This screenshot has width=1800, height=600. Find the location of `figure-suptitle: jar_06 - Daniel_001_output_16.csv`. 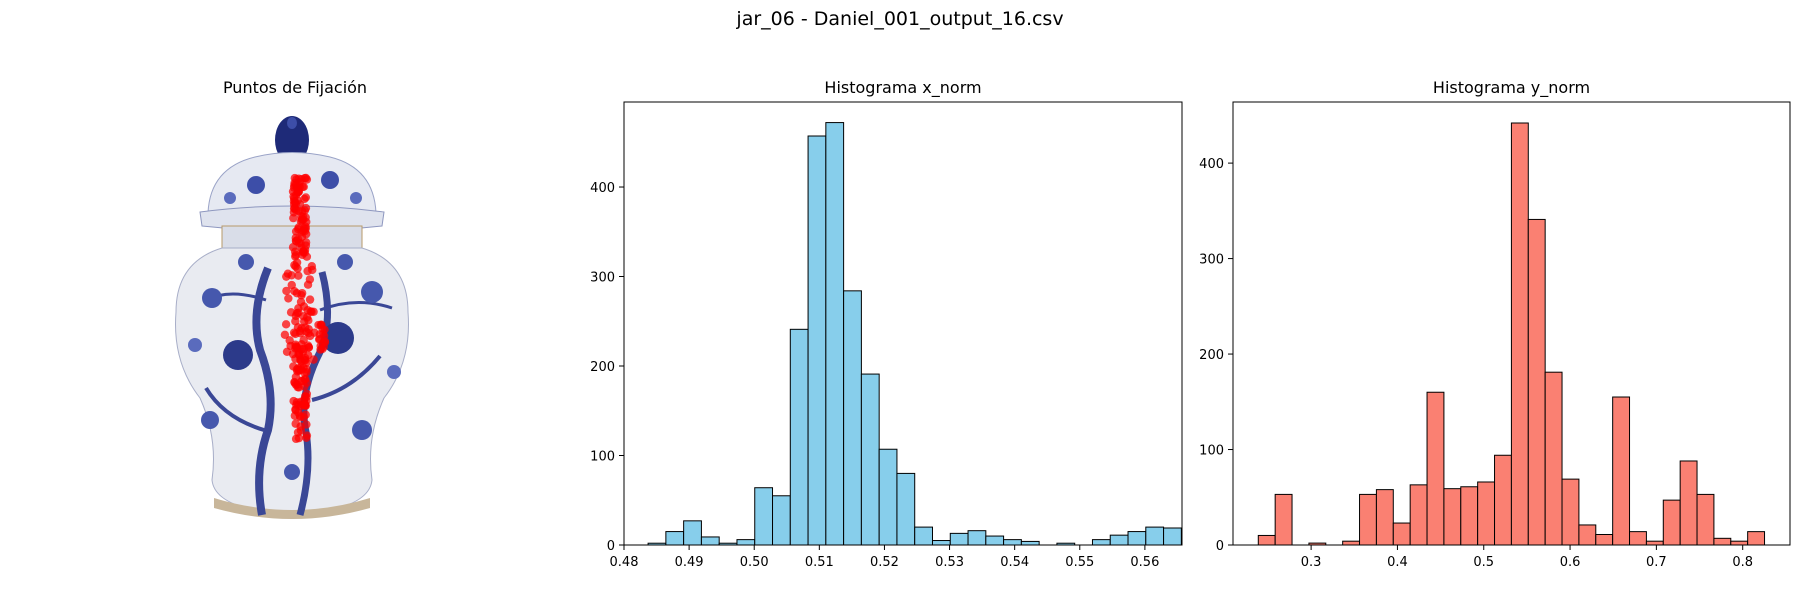

figure-suptitle: jar_06 - Daniel_001_output_16.csv is located at coordinates (900, 19).